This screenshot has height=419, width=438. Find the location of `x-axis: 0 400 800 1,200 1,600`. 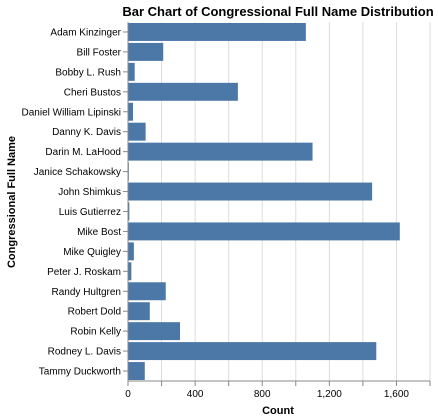

x-axis: 0 400 800 1,200 1,600 is located at coordinates (278, 390).